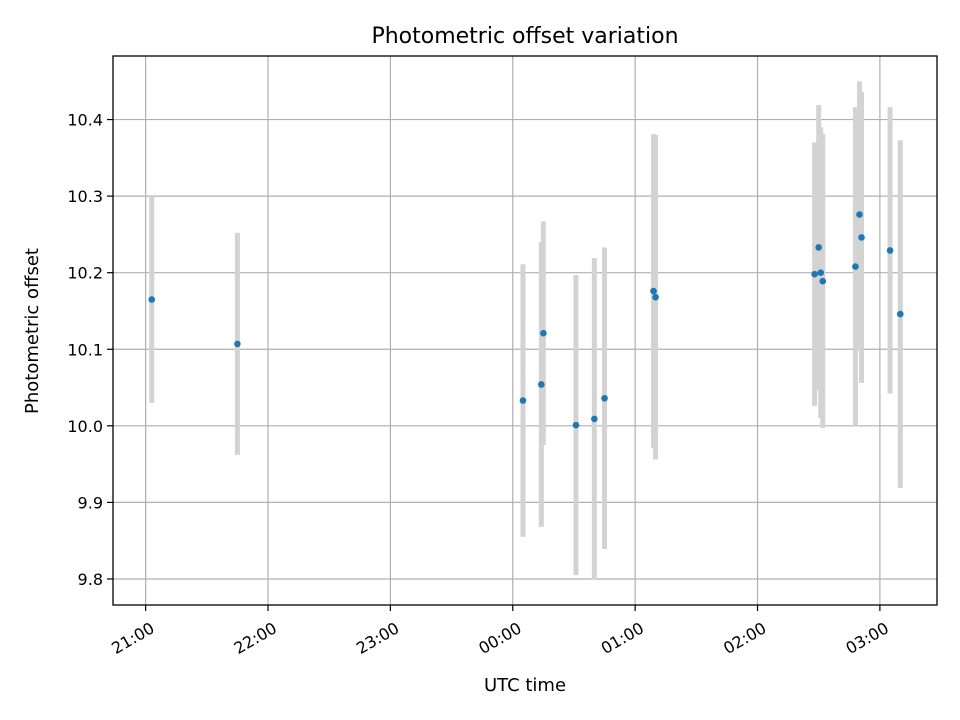 This screenshot has height=720, width=960. What do you see at coordinates (85, 349) in the screenshot?
I see `y-tick-label: 10.1` at bounding box center [85, 349].